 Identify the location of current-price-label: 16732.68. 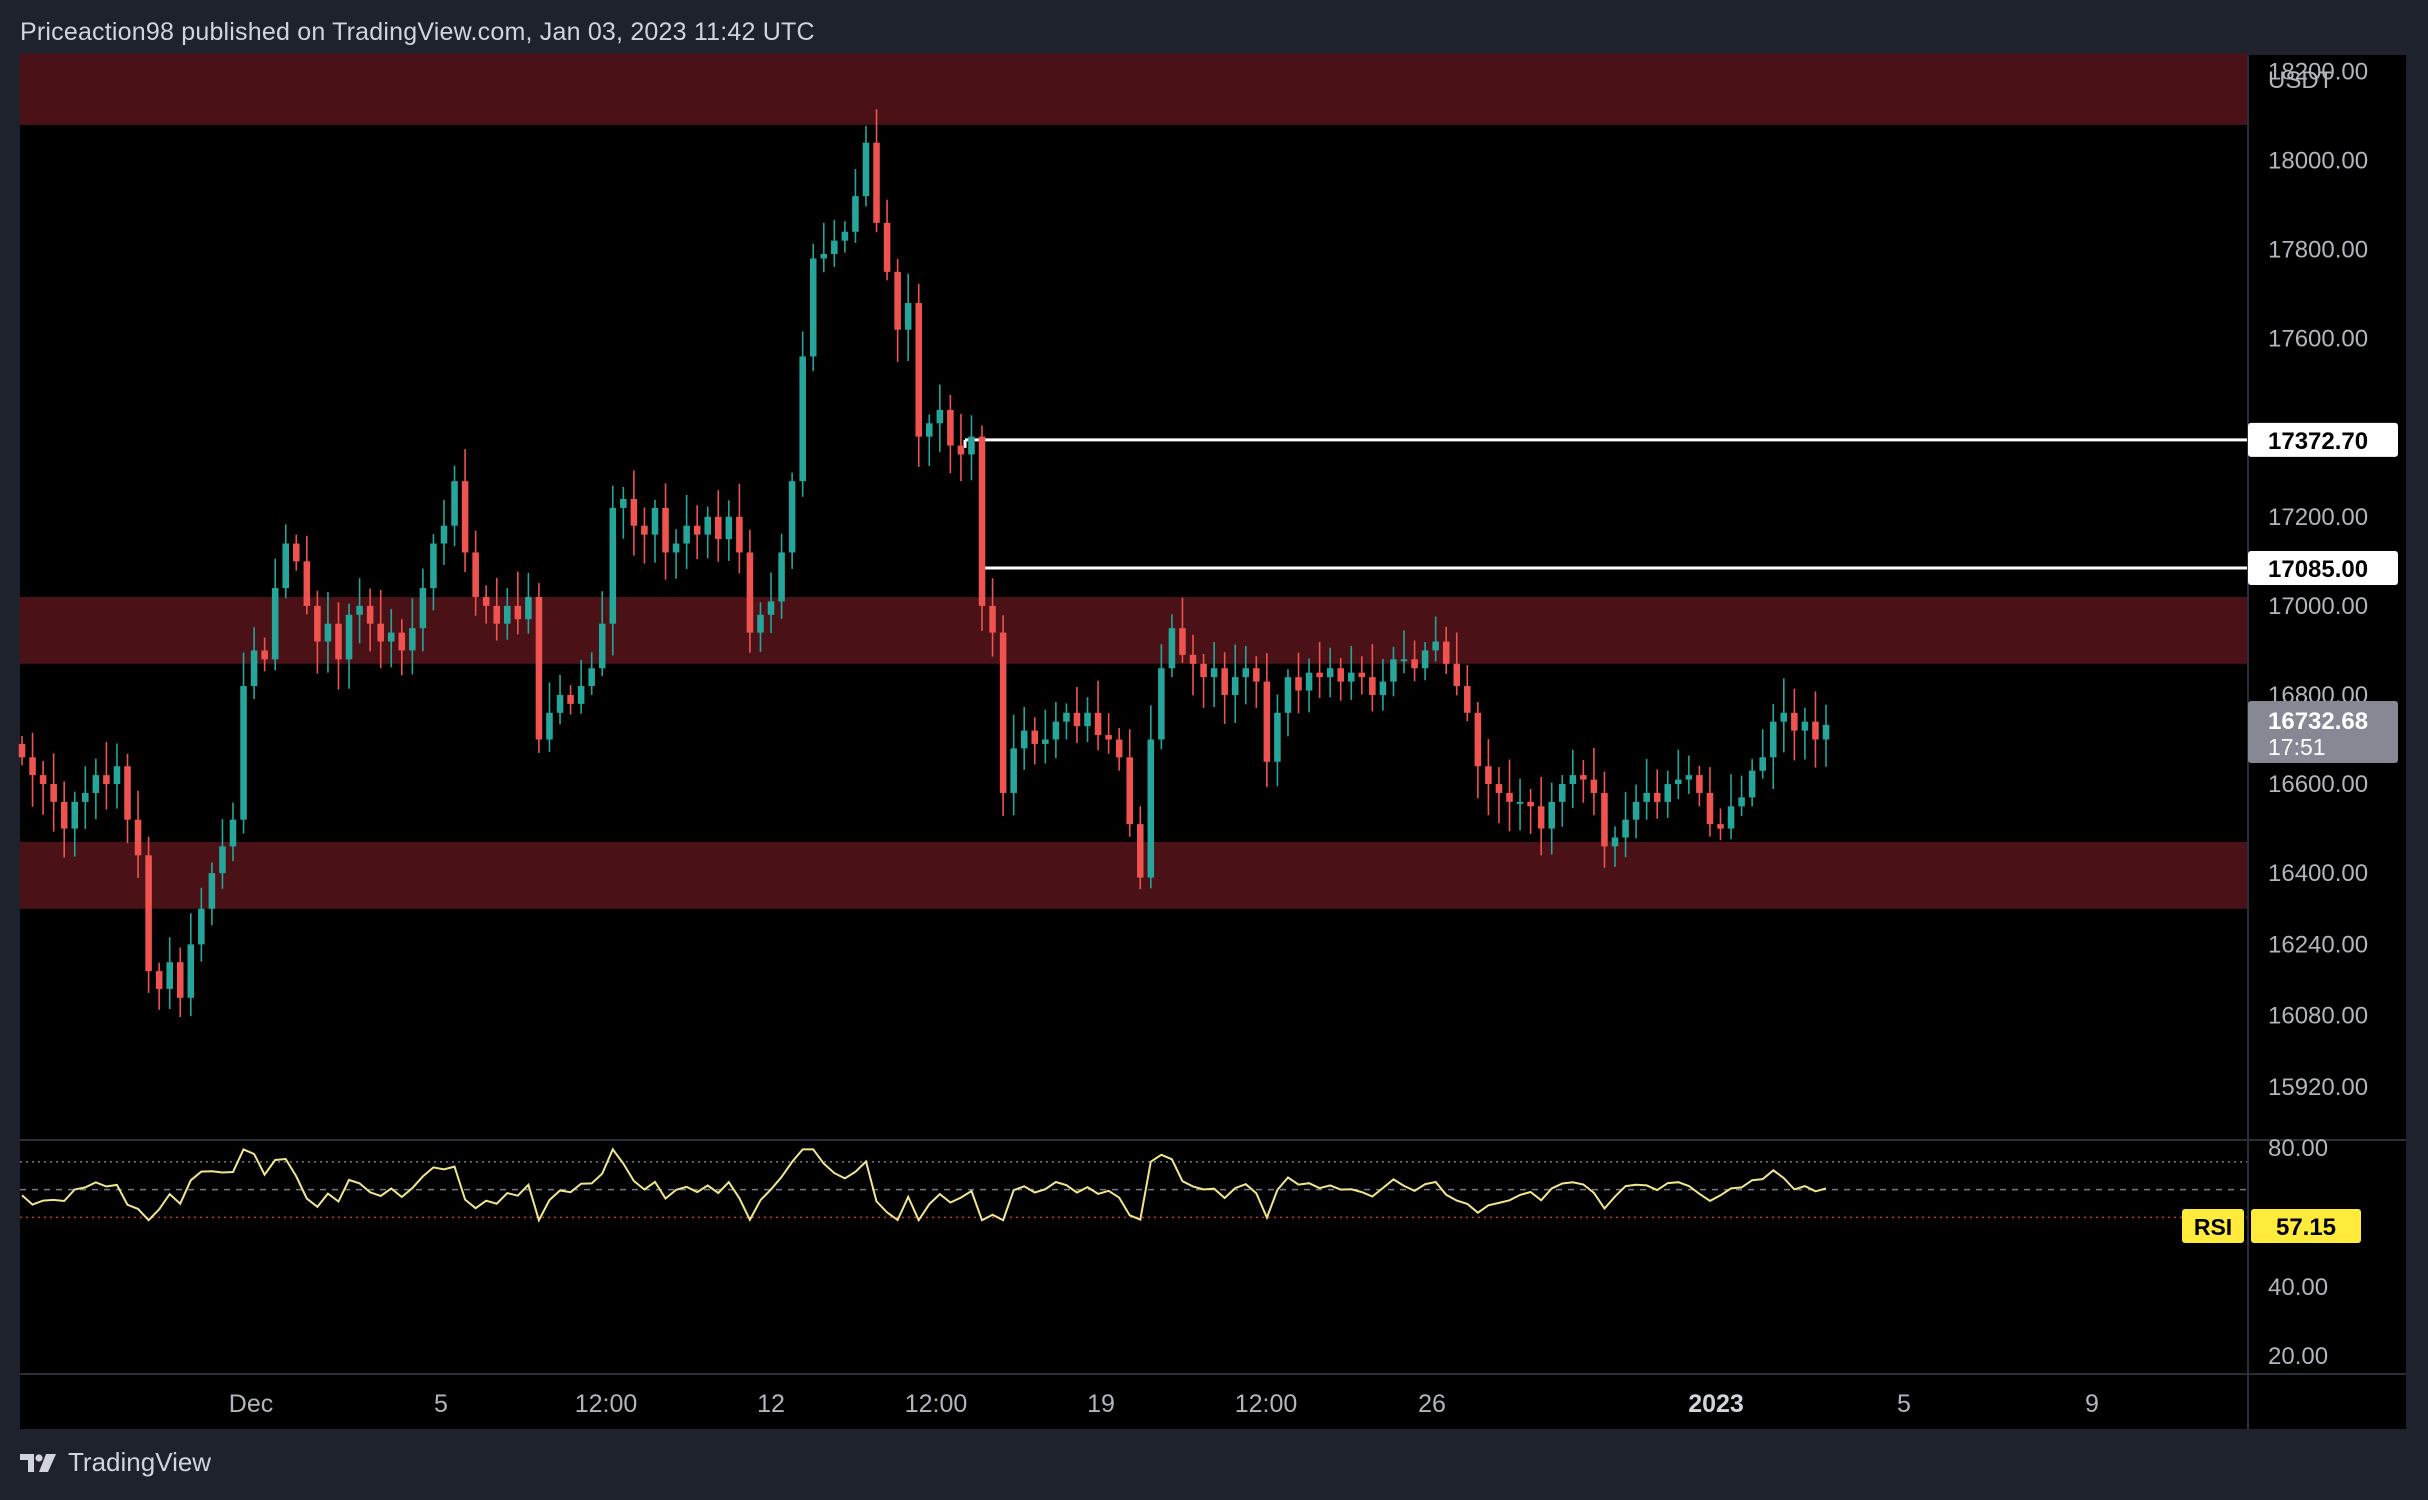
(2318, 721).